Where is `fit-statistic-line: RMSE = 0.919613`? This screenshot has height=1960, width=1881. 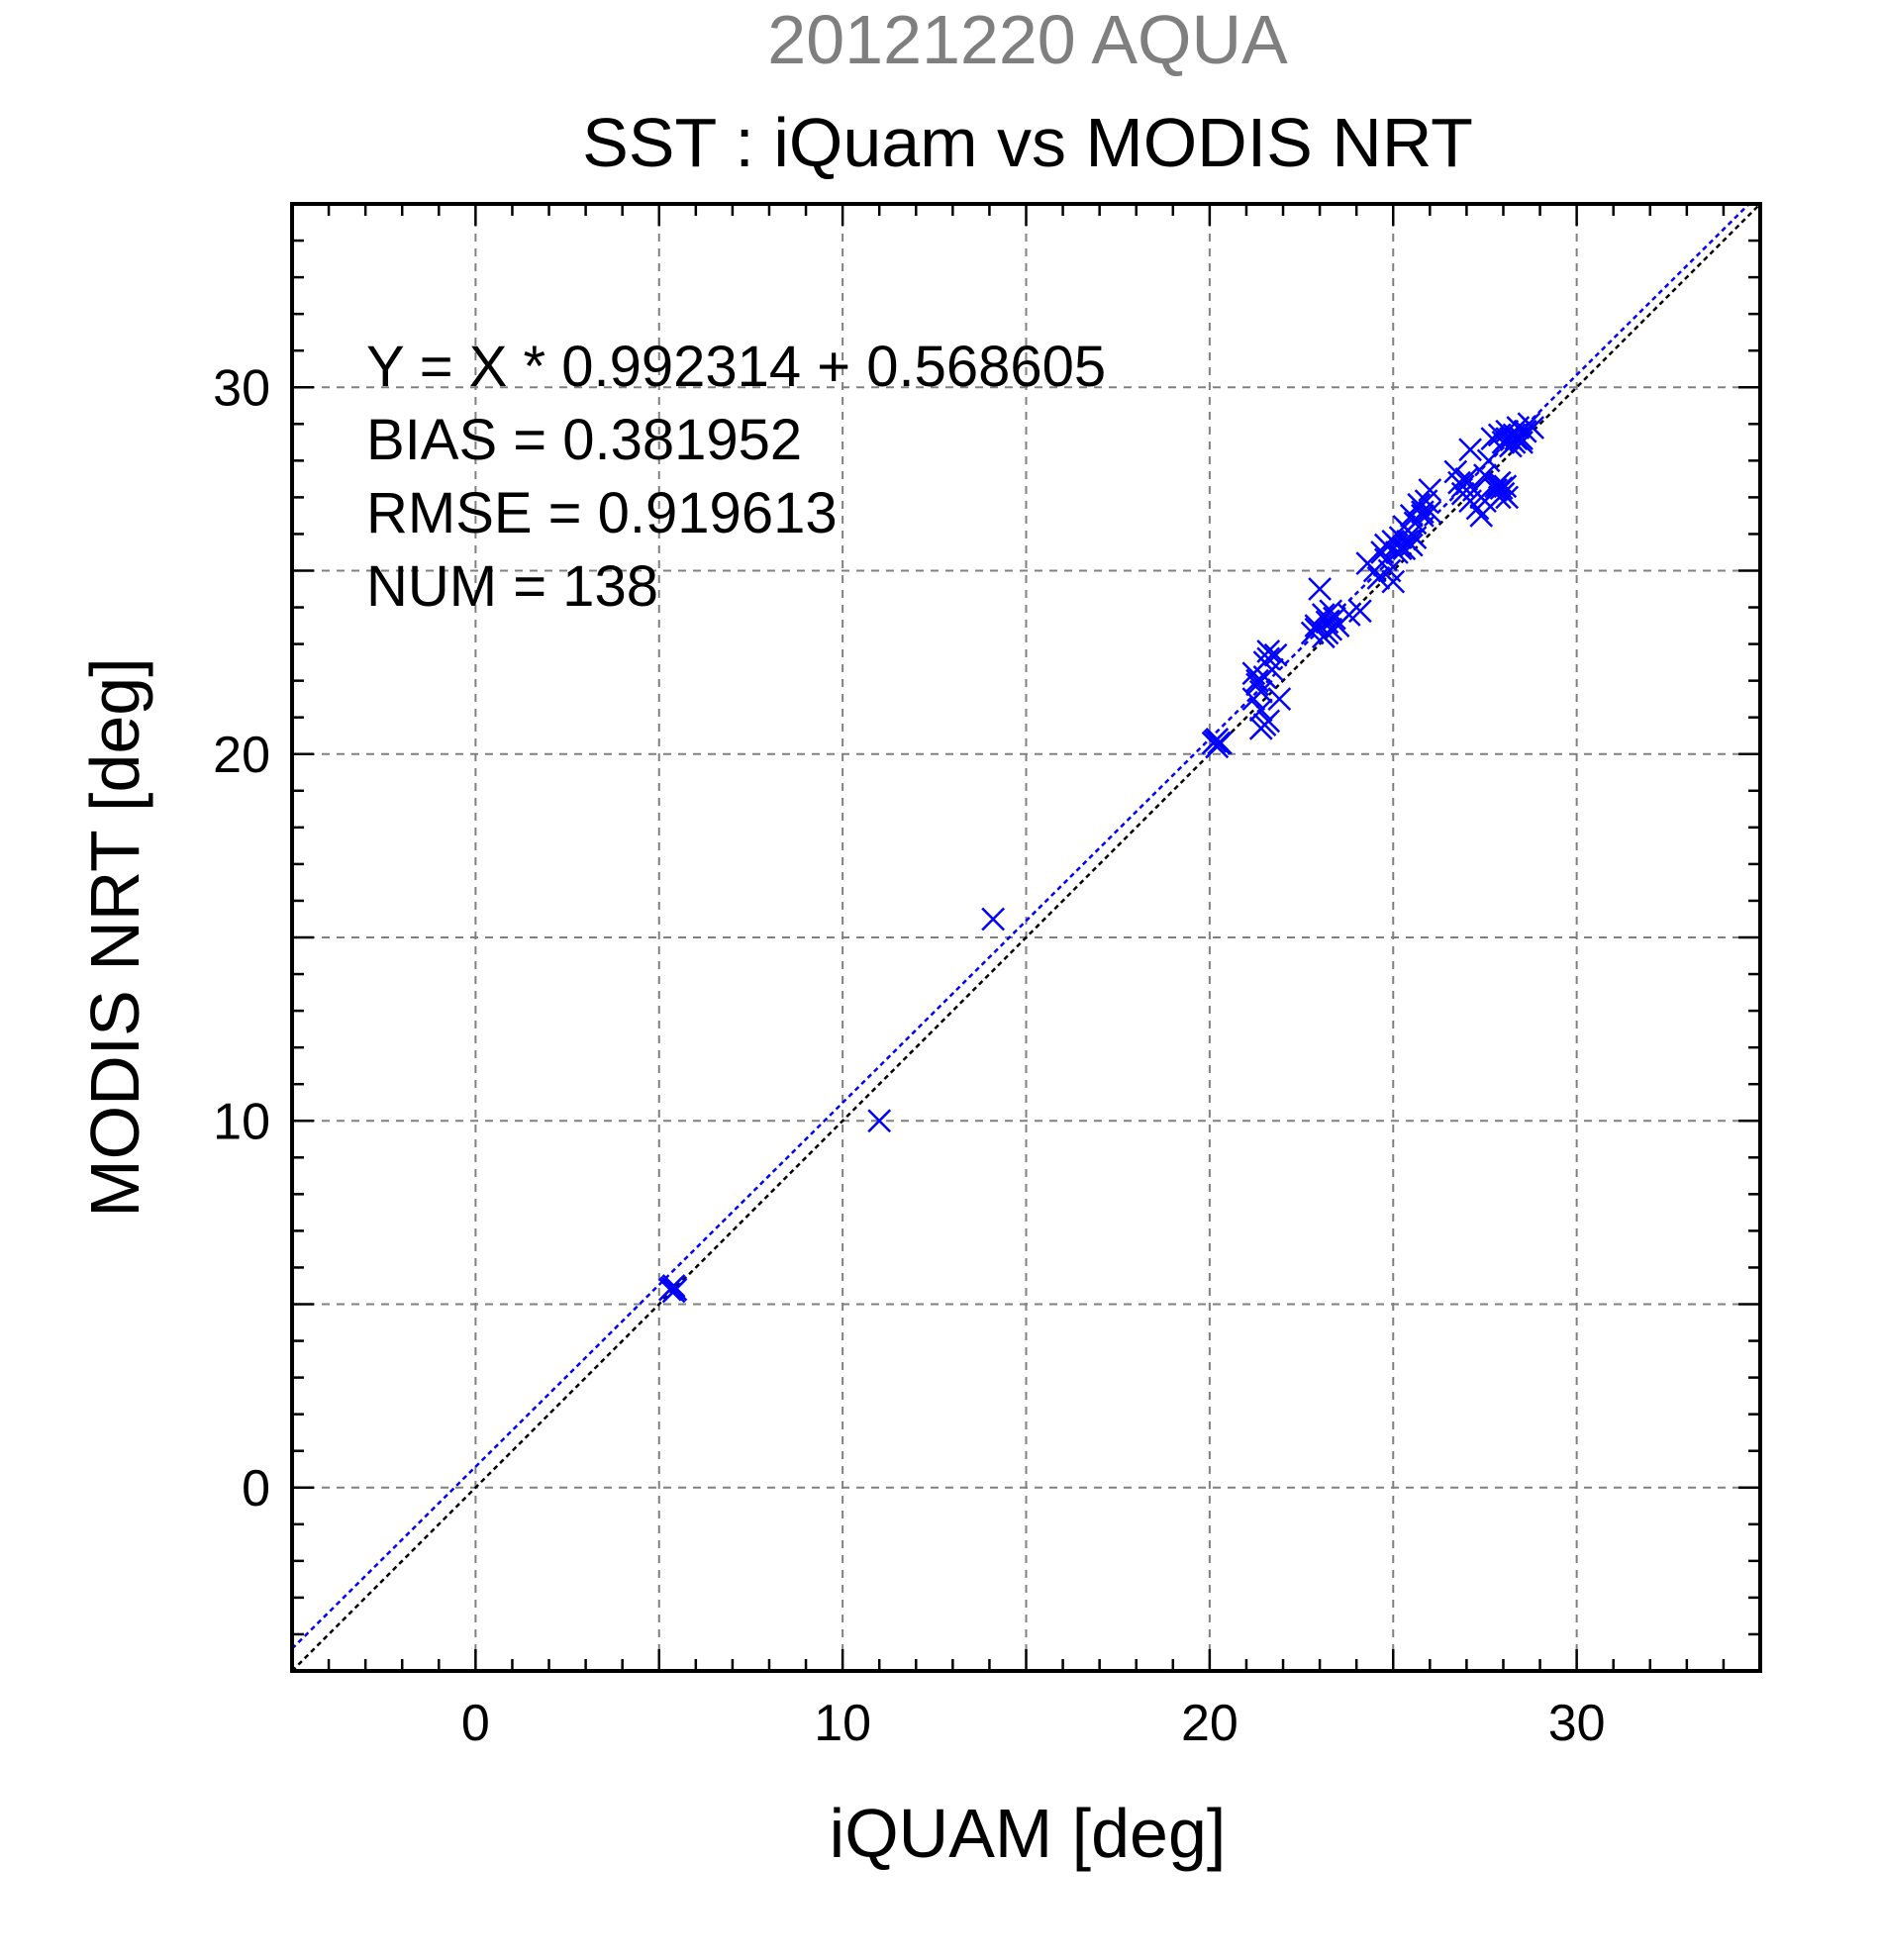
fit-statistic-line: RMSE = 0.919613 is located at coordinates (602, 513).